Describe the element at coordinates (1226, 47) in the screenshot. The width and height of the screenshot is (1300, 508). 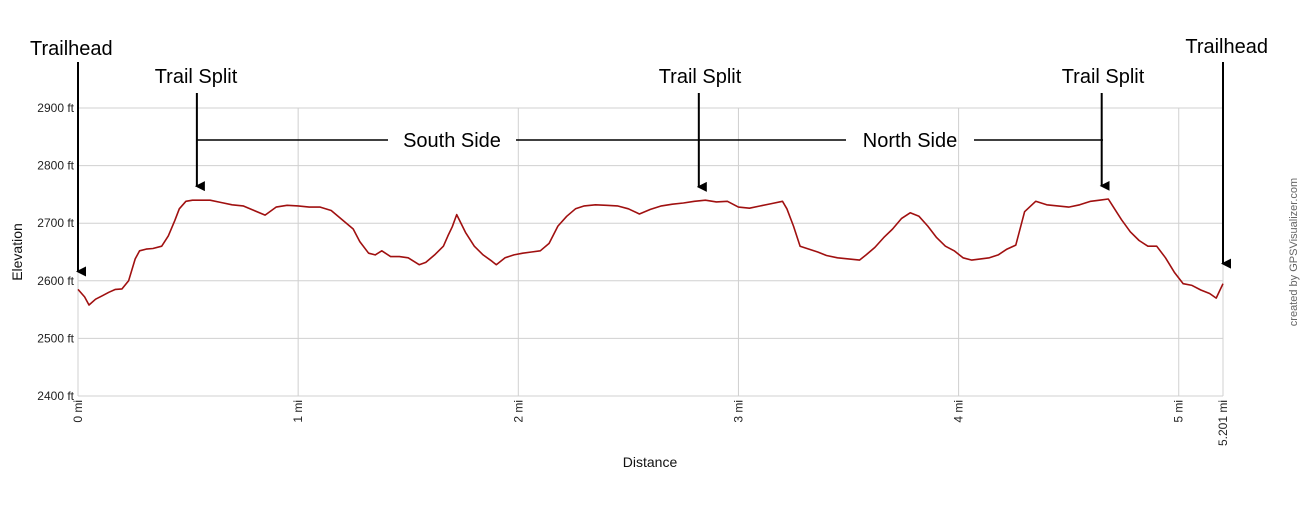
I see `trailhead-label-right: Trailhead` at that location.